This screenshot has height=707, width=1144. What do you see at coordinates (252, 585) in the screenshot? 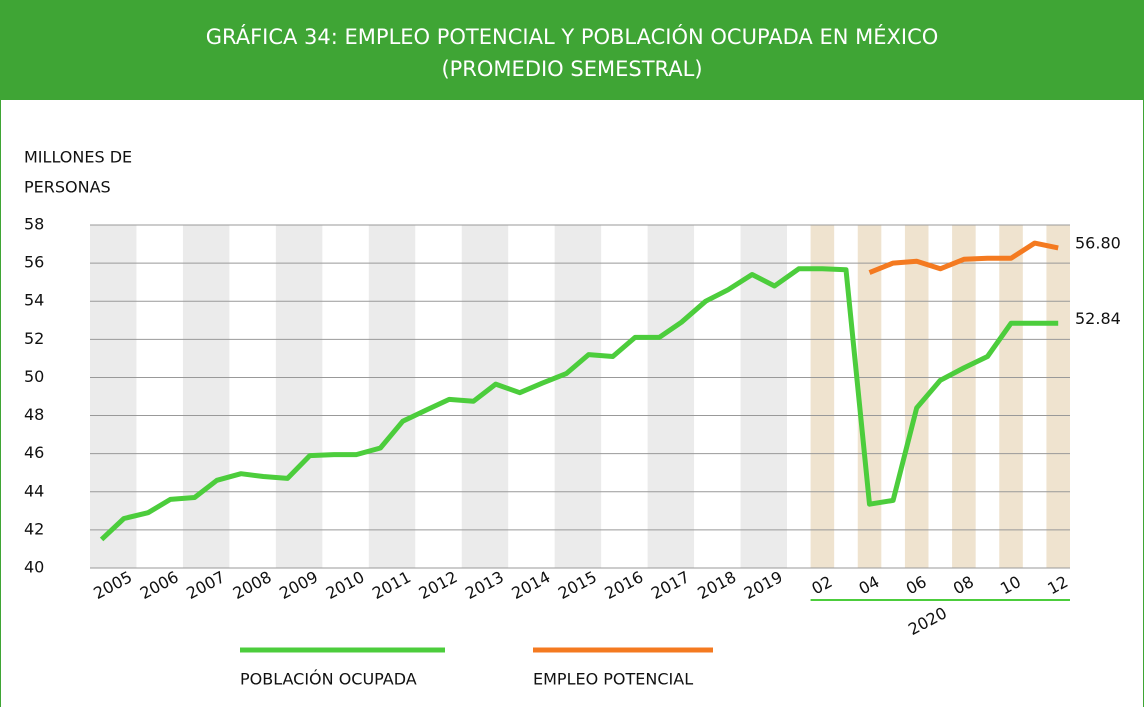
I see `x-tick-label: 2008` at bounding box center [252, 585].